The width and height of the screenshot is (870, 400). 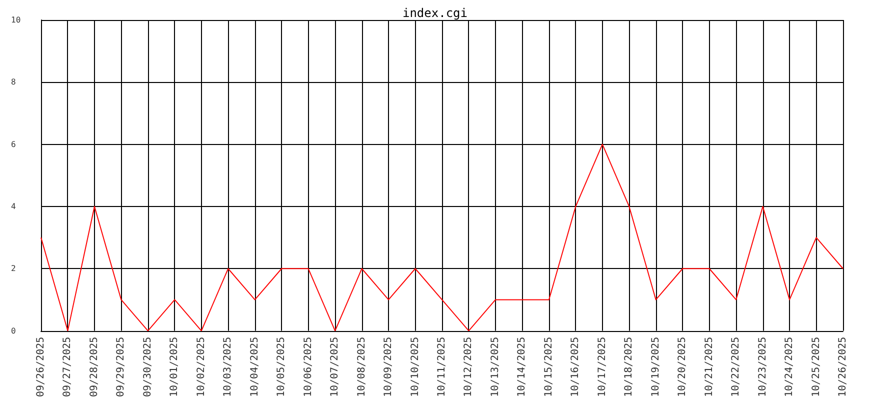 What do you see at coordinates (228, 367) in the screenshot?
I see `x-tick-label: 10/03/2025` at bounding box center [228, 367].